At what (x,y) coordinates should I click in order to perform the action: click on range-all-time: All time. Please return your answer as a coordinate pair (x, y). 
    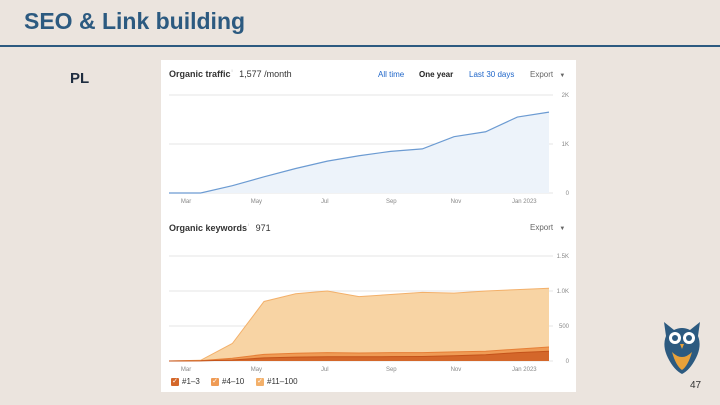
    Looking at the image, I should click on (391, 74).